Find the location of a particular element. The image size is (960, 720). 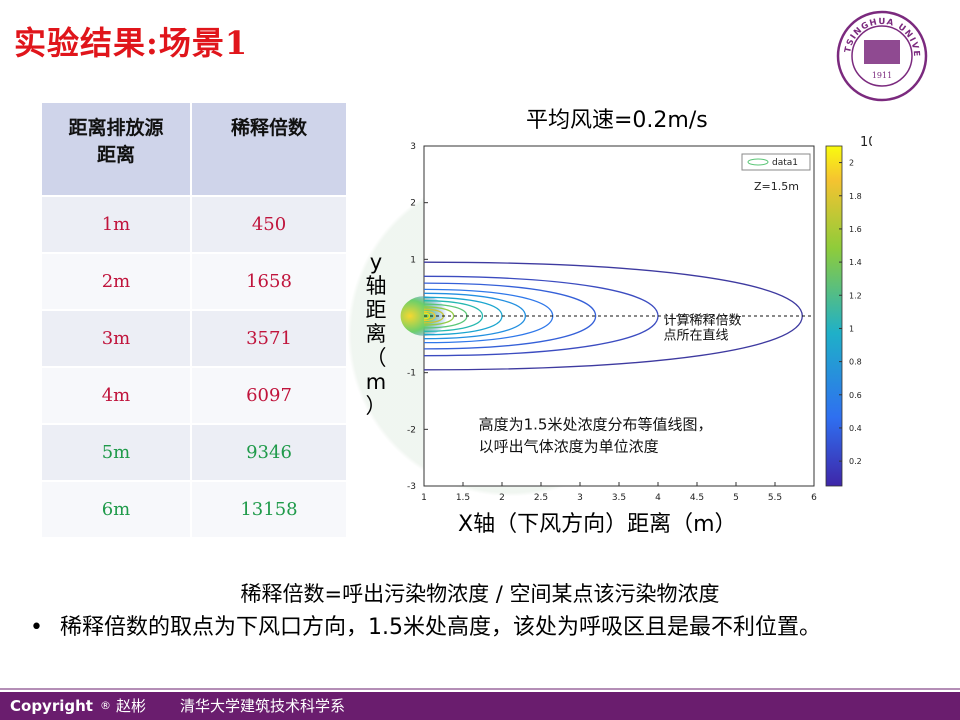

legend-entry: data1 is located at coordinates (785, 163).